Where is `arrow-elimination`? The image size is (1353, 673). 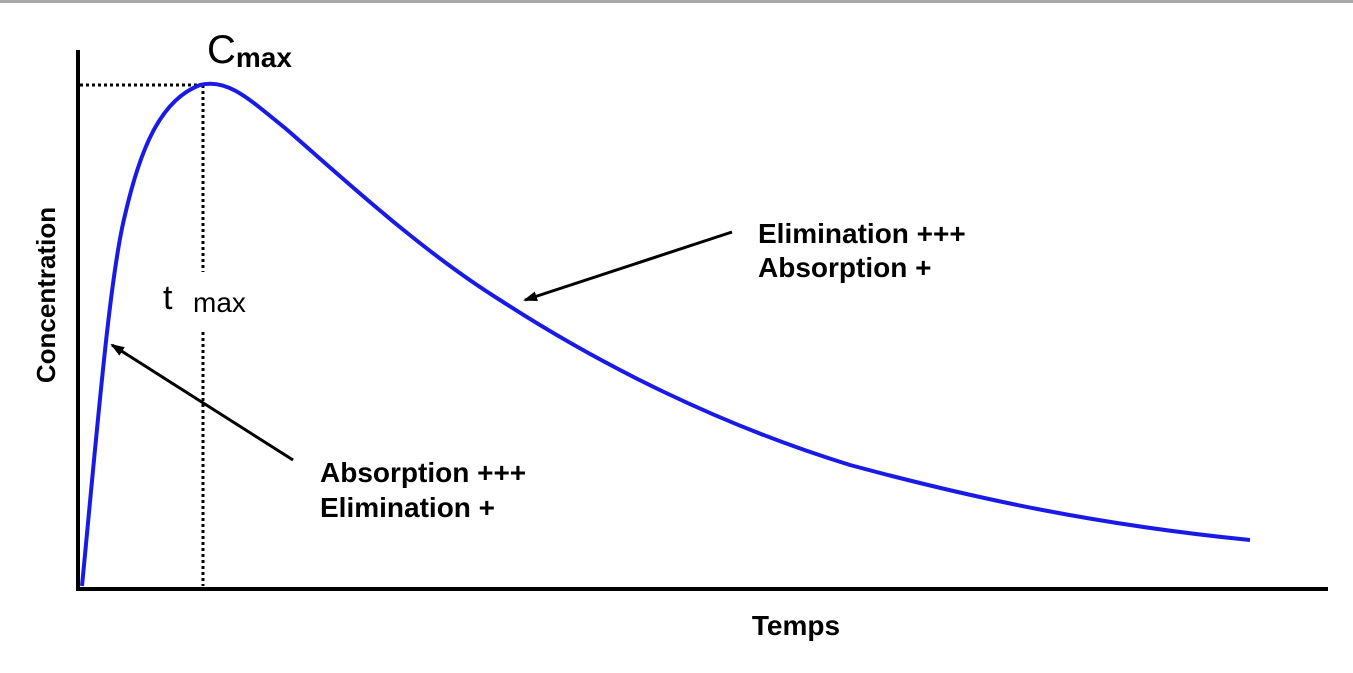
arrow-elimination is located at coordinates (628, 266).